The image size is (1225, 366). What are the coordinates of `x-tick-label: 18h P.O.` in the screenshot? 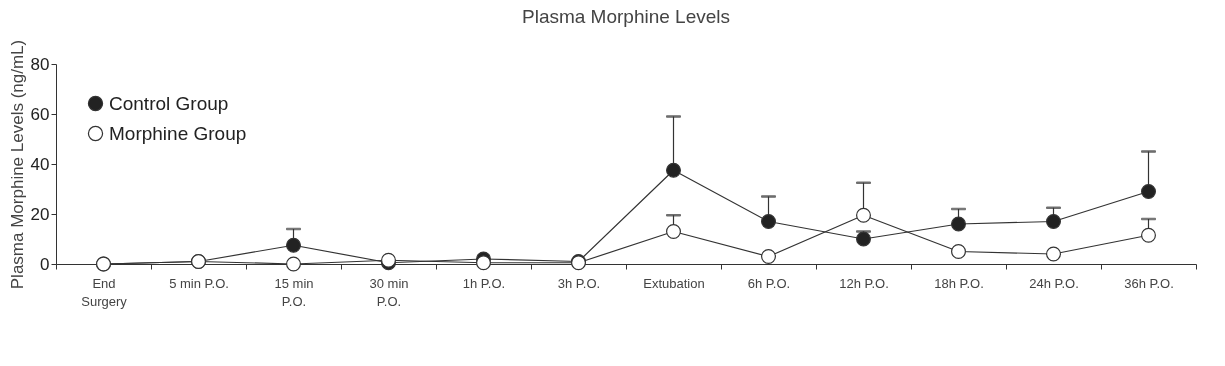 It's located at (959, 283).